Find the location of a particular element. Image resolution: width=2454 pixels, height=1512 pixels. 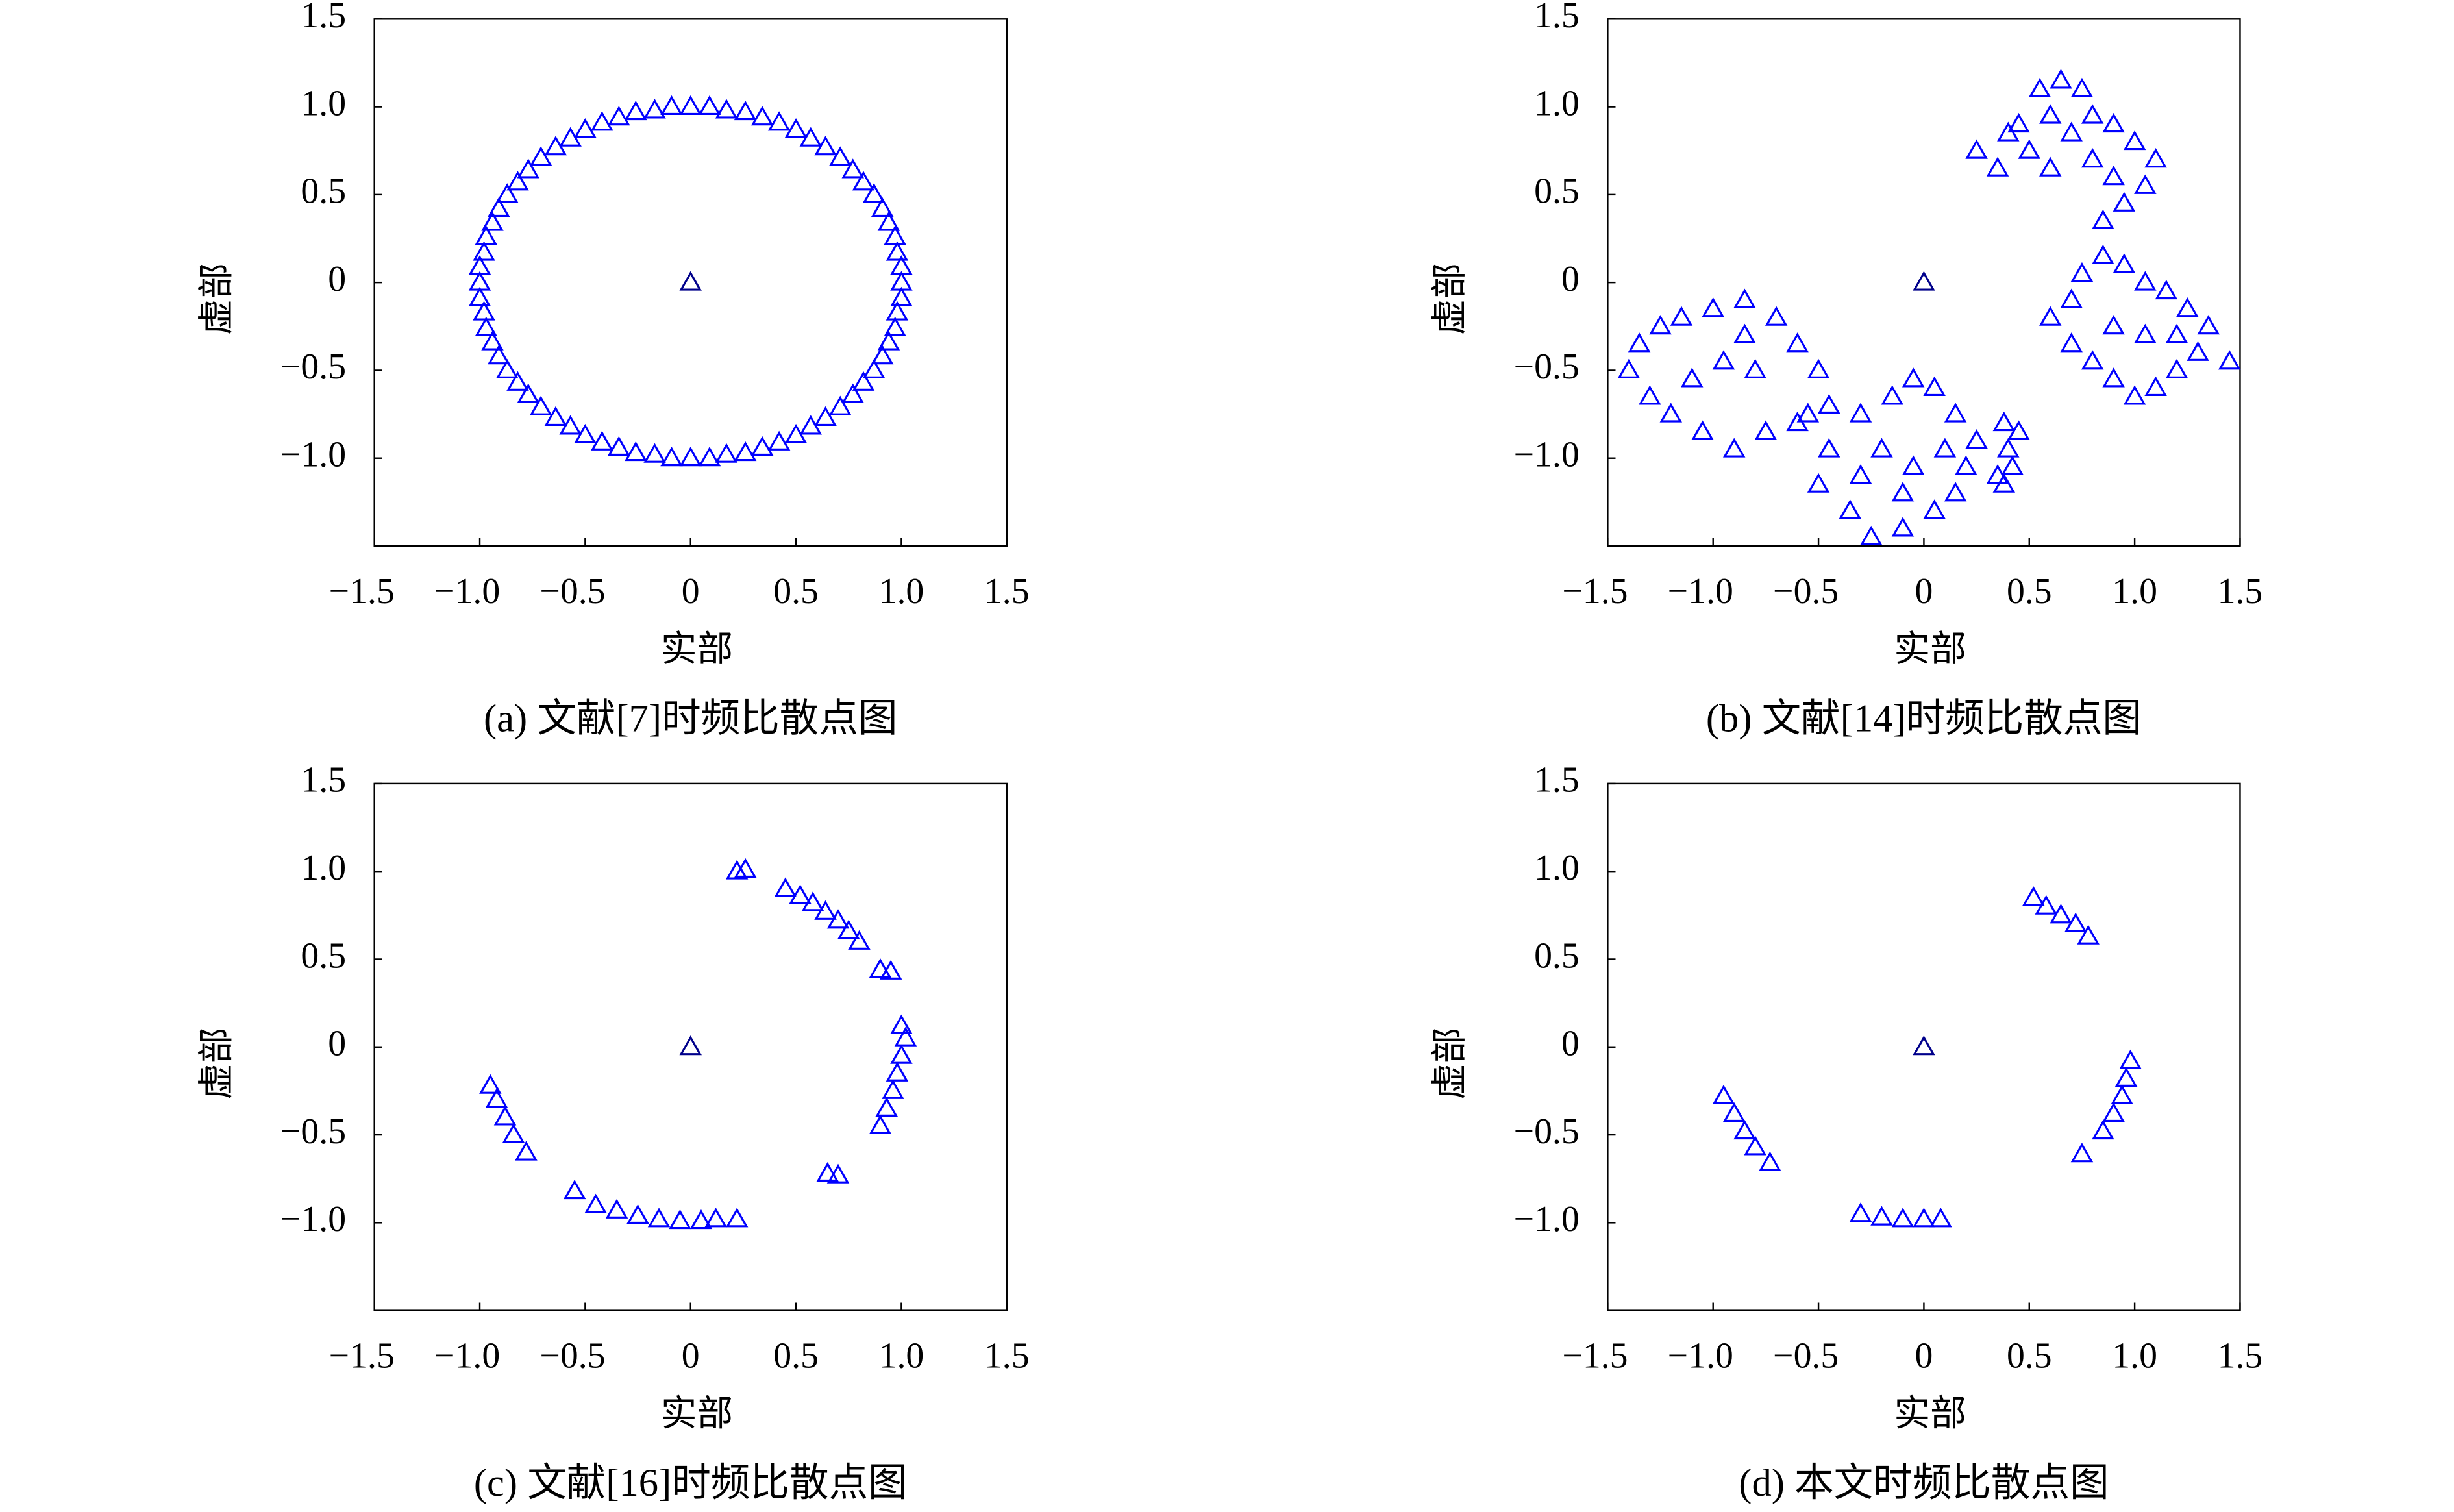

y-tick-label: 0.5 is located at coordinates (324, 191).